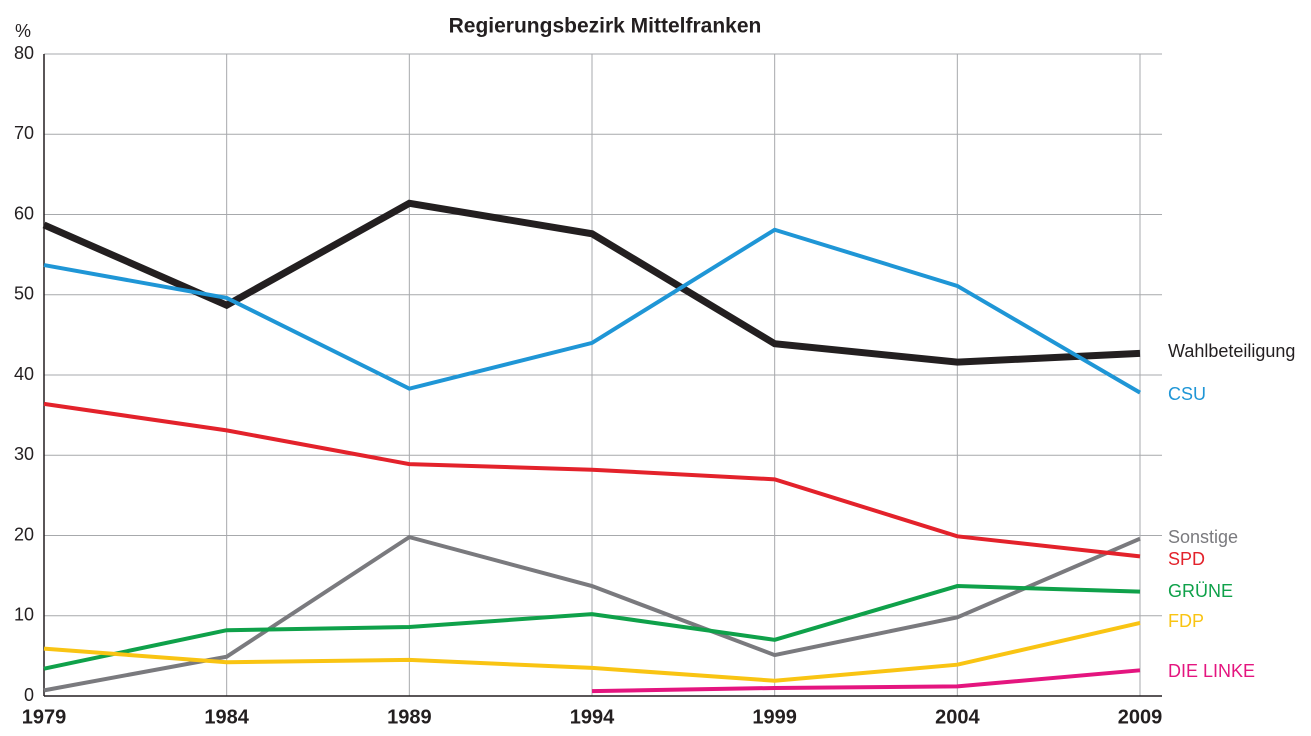  What do you see at coordinates (774, 717) in the screenshot?
I see `x-tick-label: 1999` at bounding box center [774, 717].